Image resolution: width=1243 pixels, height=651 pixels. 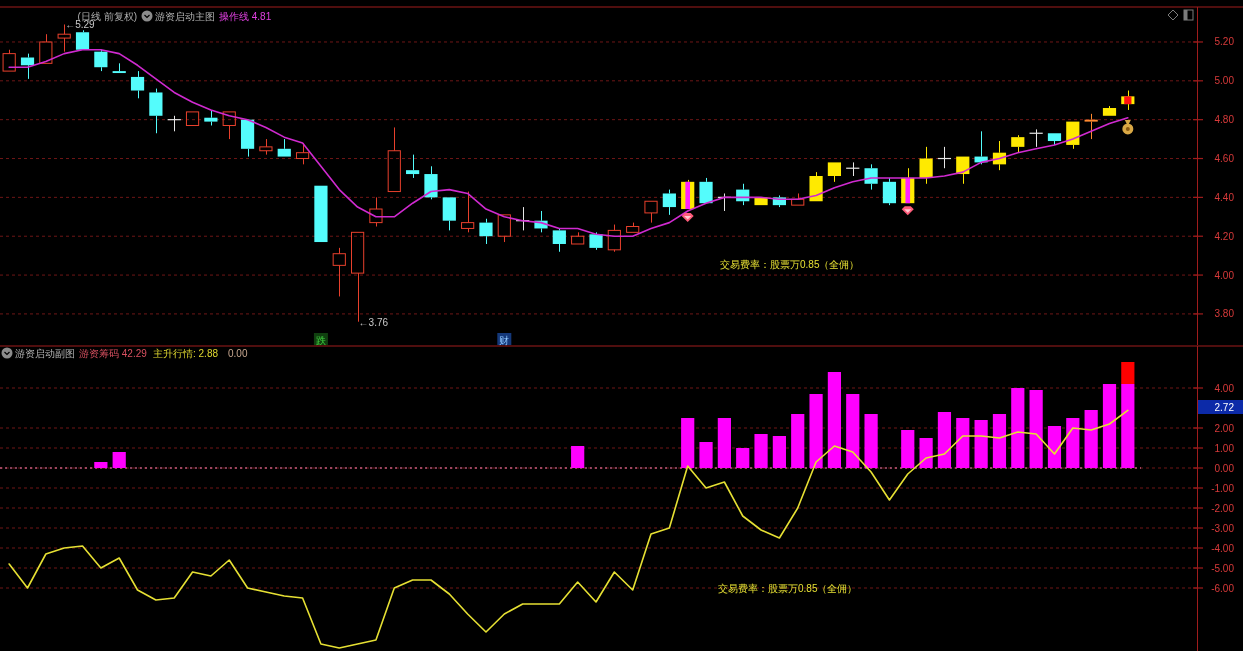 What do you see at coordinates (1223, 508) in the screenshot?
I see `y-tick-label: -2.00` at bounding box center [1223, 508].